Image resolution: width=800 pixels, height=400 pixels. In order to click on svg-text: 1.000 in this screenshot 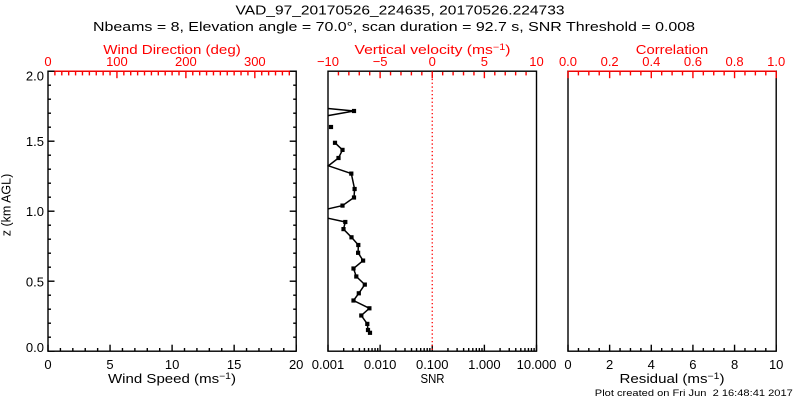, I will do `click(484, 364)`.